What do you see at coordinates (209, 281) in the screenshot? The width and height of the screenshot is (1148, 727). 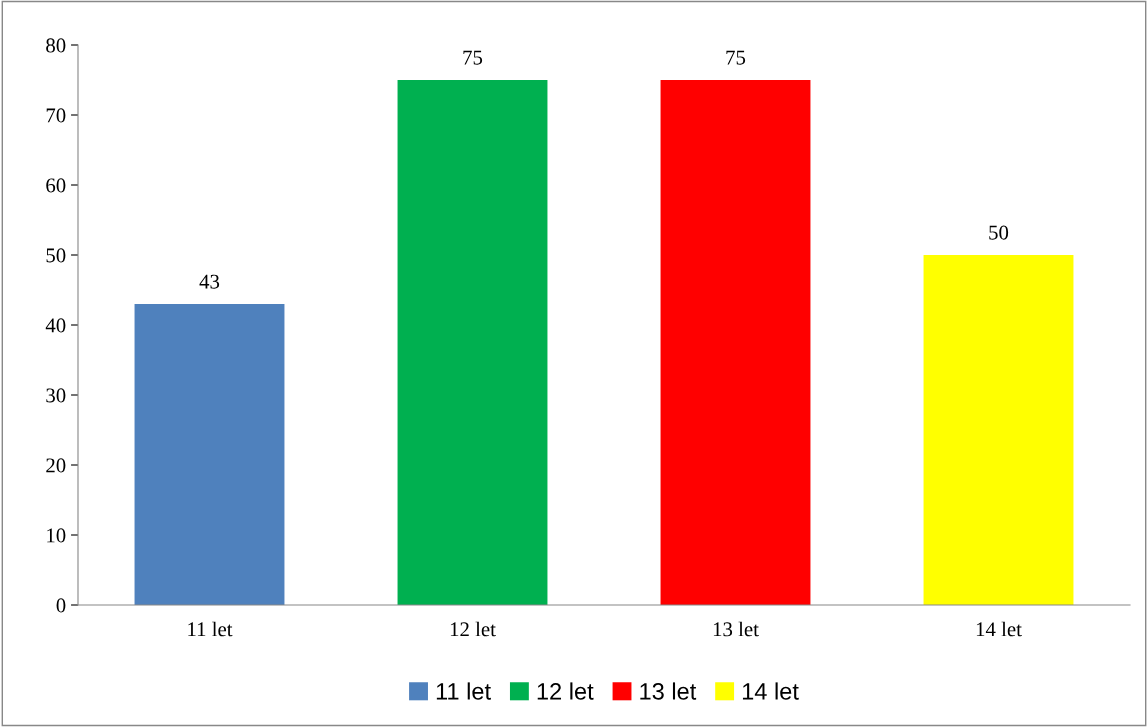 I see `data-label: 43` at bounding box center [209, 281].